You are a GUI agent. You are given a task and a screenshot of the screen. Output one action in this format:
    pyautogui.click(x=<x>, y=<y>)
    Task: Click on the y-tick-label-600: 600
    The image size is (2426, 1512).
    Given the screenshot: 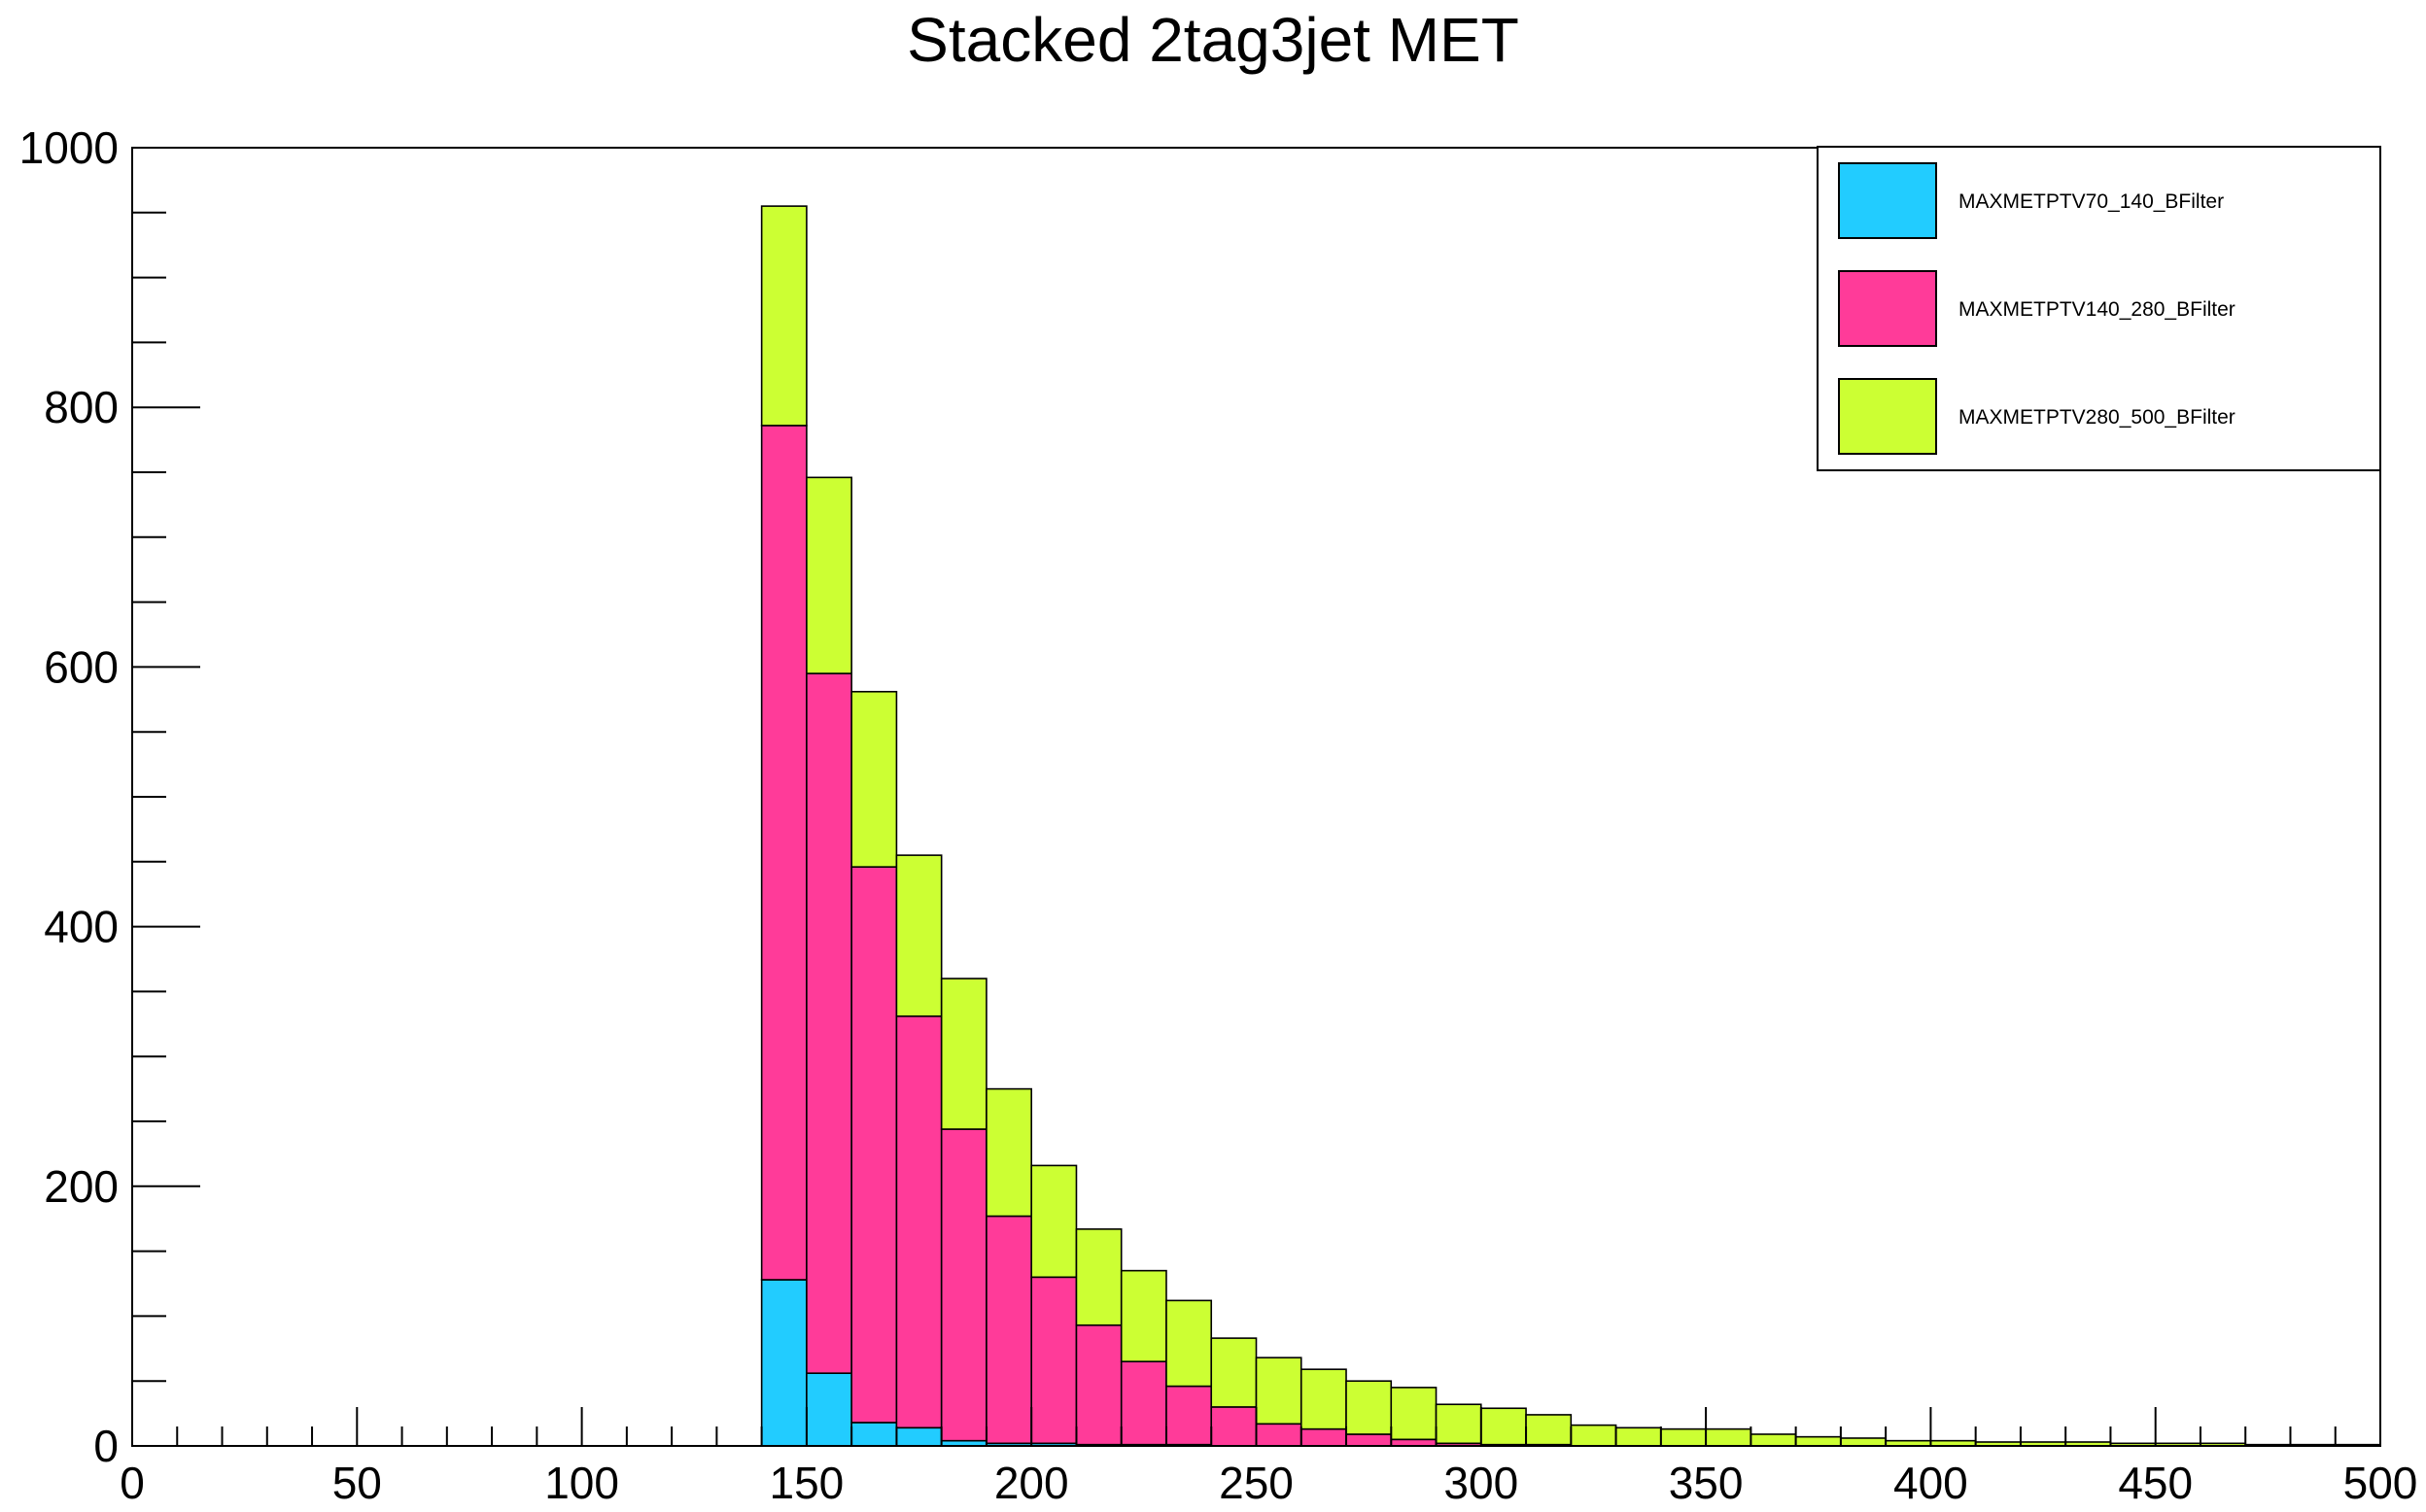 What is the action you would take?
    pyautogui.click(x=81, y=666)
    